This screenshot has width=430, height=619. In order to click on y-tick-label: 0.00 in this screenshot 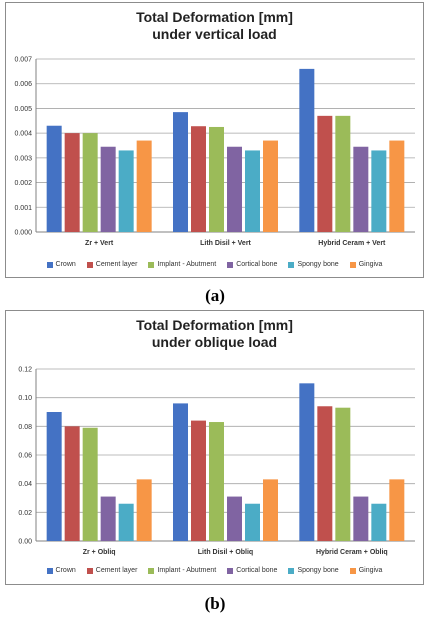, I will do `click(25, 542)`.